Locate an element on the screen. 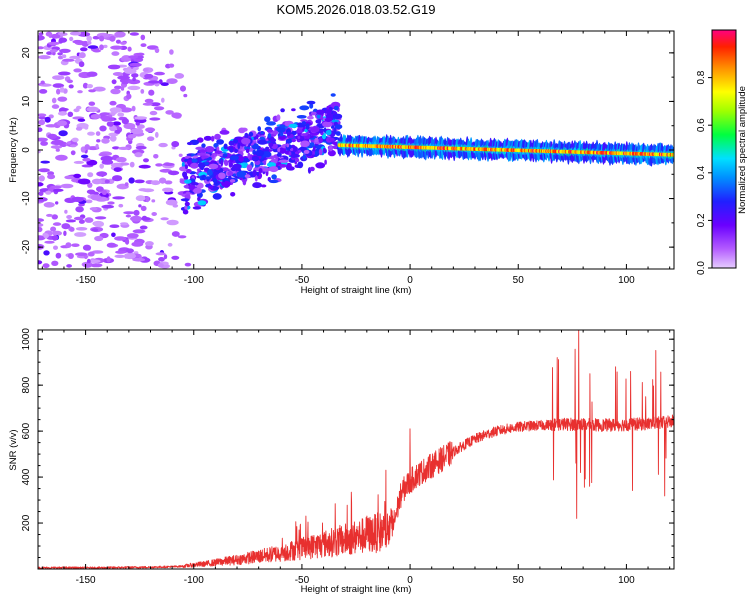  spectrogram-x-tick-label: 0 is located at coordinates (410, 280).